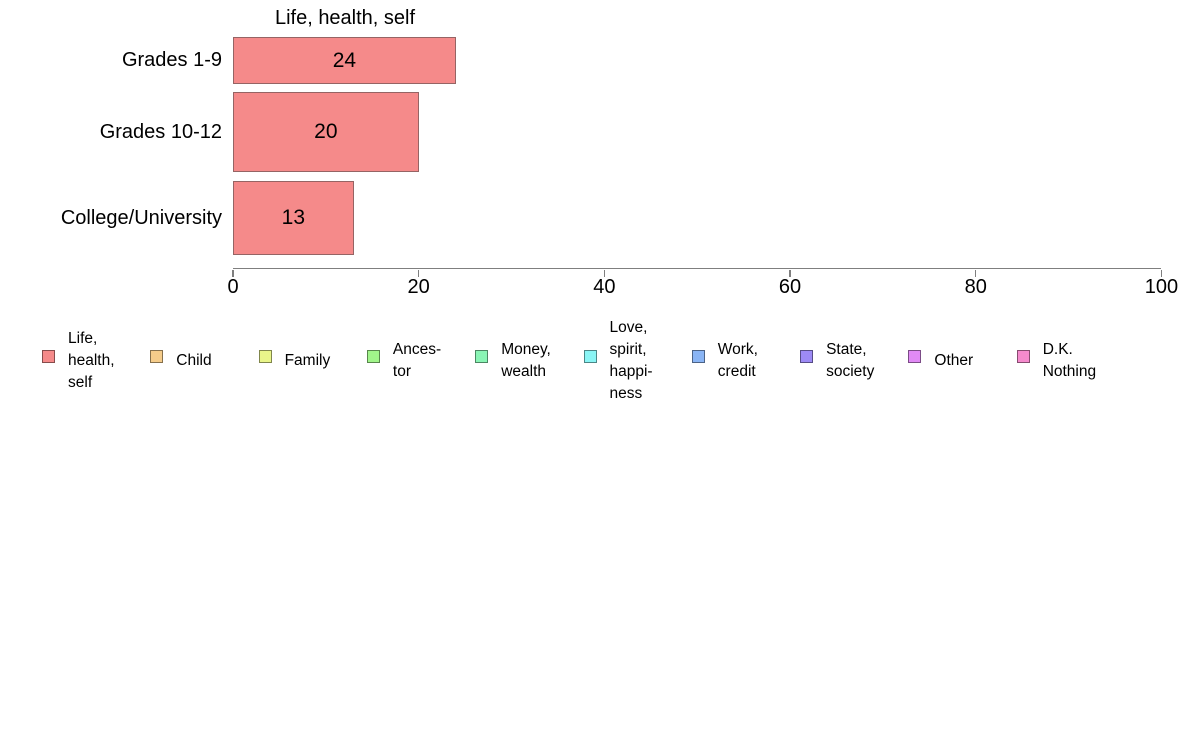 The image size is (1188, 736). I want to click on legend-label: Ances-tor, so click(417, 361).